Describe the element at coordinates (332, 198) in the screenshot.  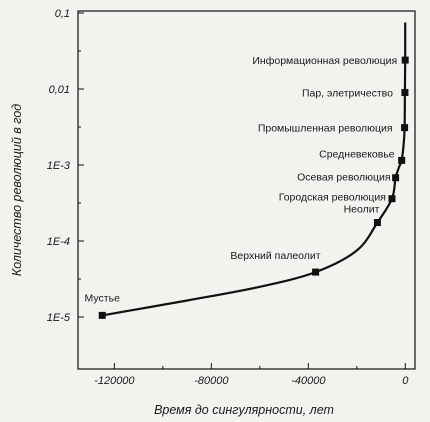
I see `point-label: Городская революция` at that location.